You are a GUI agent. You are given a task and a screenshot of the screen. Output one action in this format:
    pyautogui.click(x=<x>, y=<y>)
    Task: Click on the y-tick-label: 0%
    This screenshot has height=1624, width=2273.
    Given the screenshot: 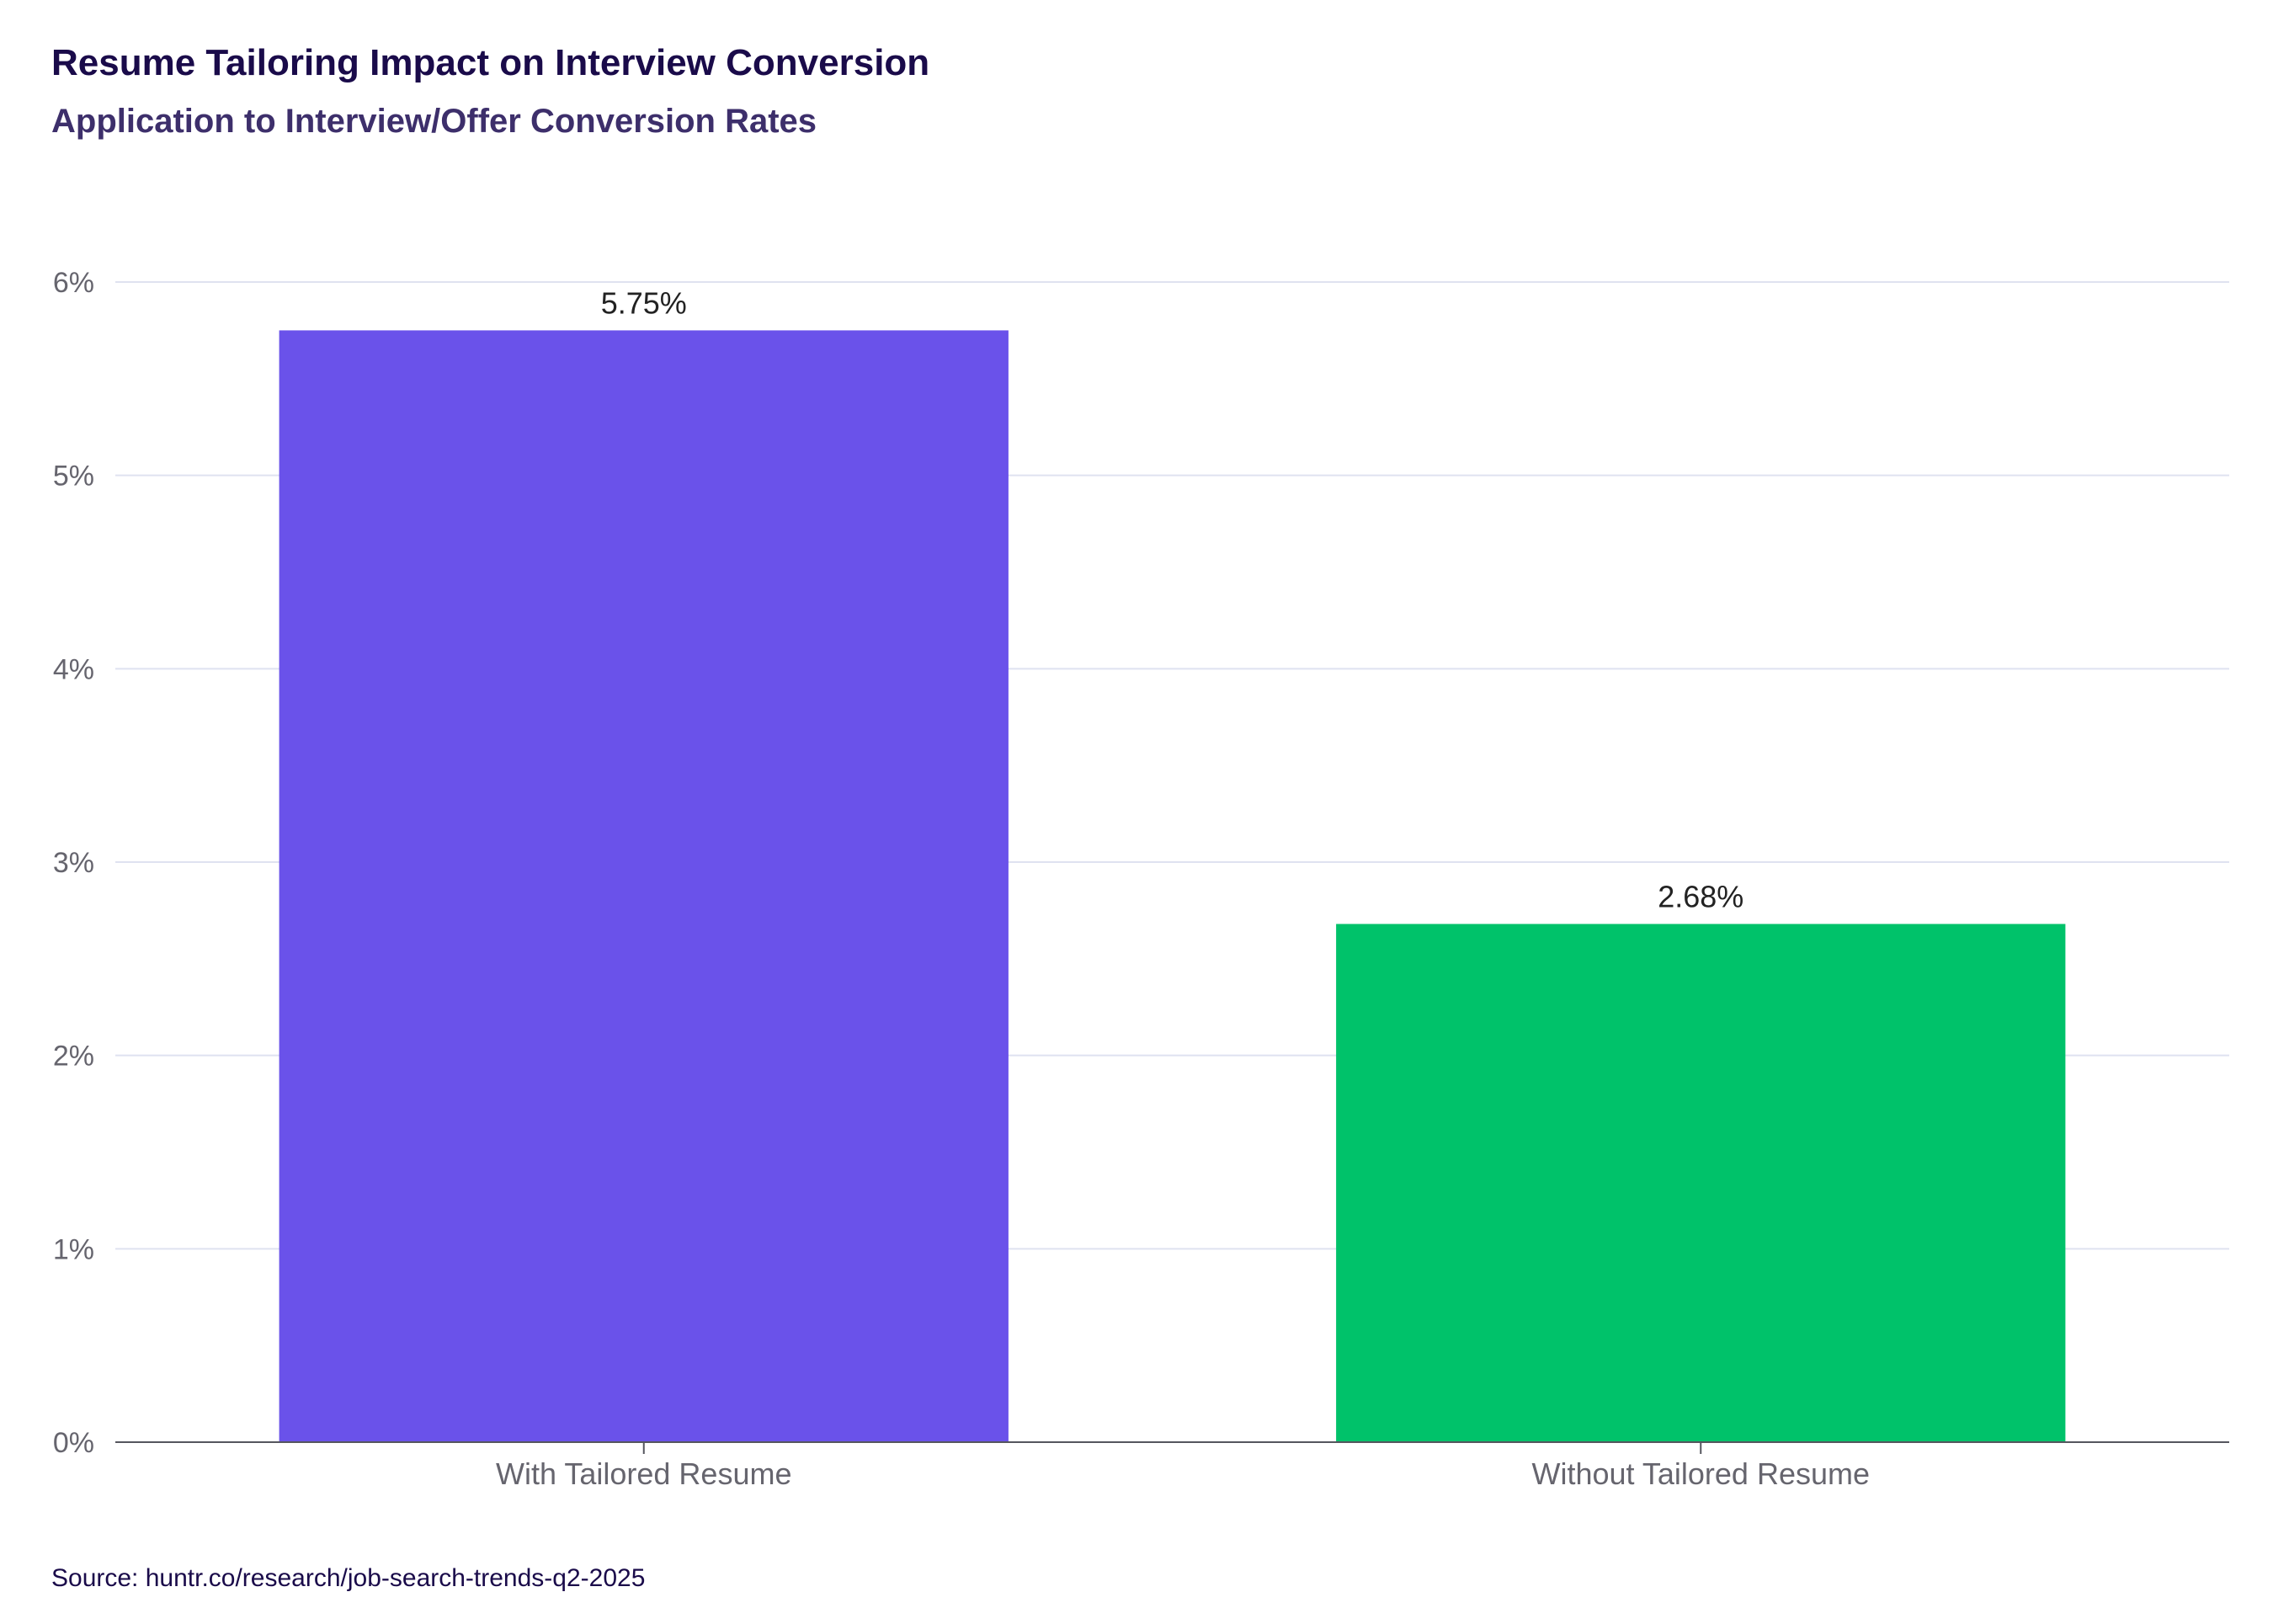 What is the action you would take?
    pyautogui.click(x=73, y=1443)
    